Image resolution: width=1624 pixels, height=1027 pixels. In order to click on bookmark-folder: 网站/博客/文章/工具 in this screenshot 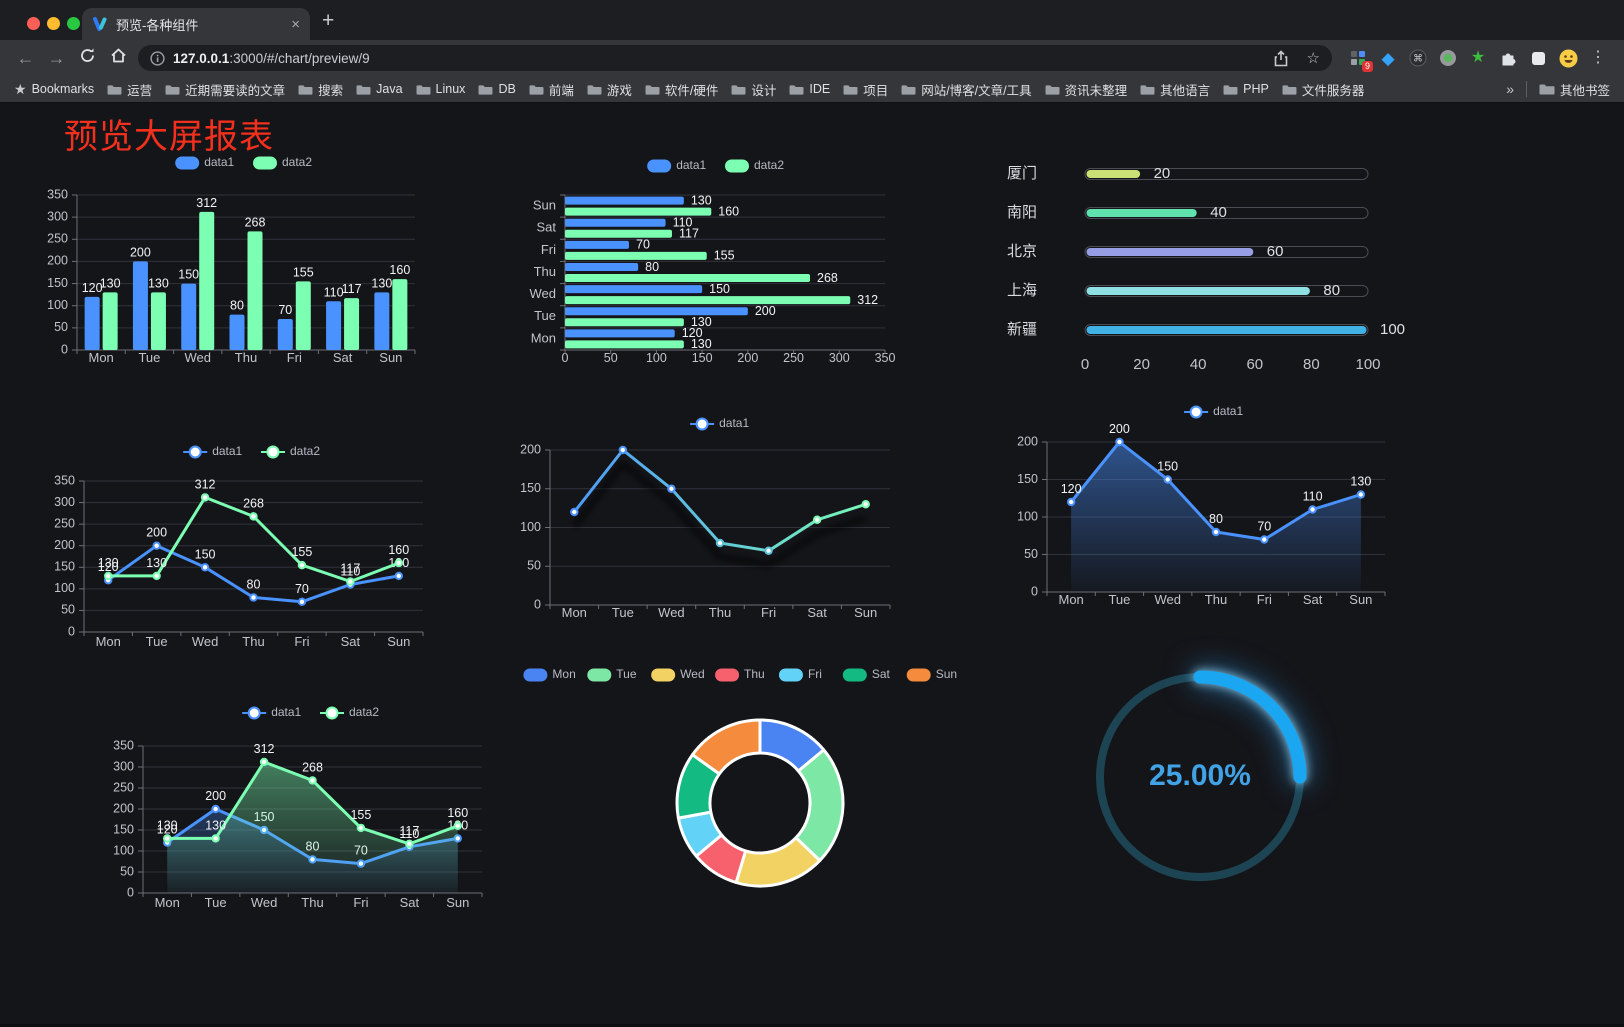, I will do `click(966, 89)`.